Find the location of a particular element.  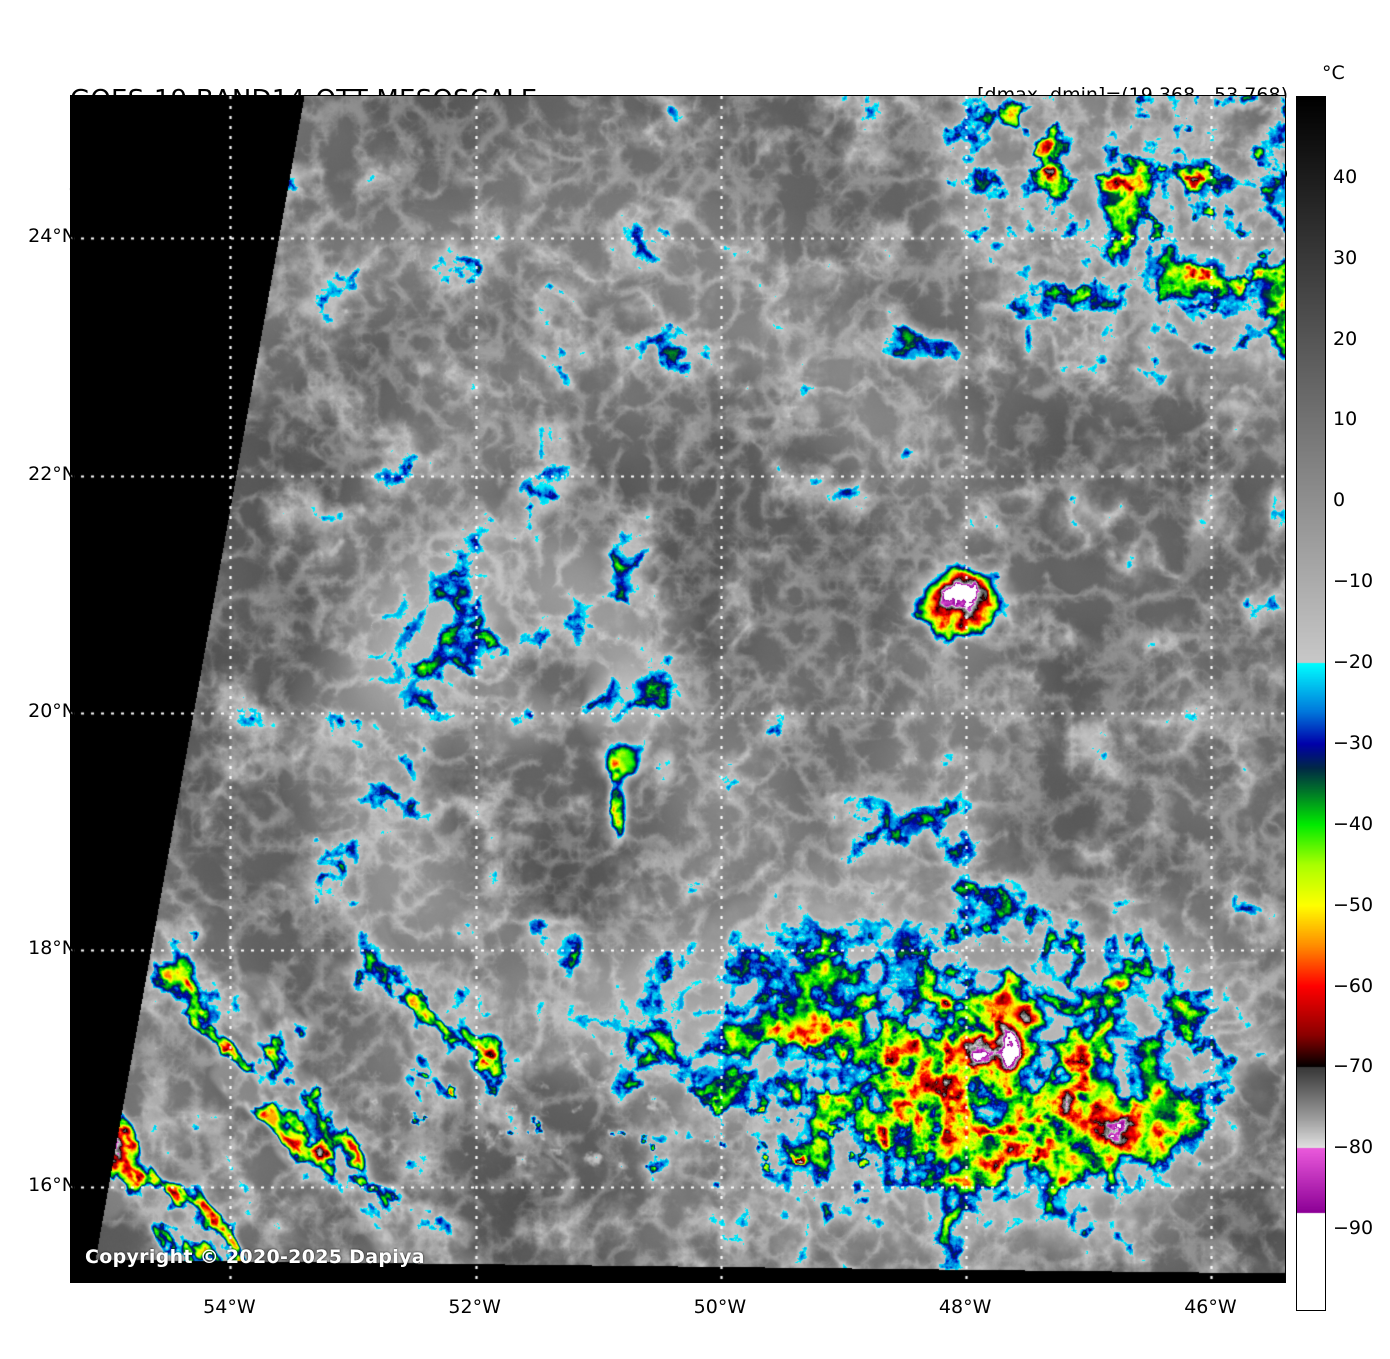

x-axis-tick-label: 54°W is located at coordinates (229, 1307).